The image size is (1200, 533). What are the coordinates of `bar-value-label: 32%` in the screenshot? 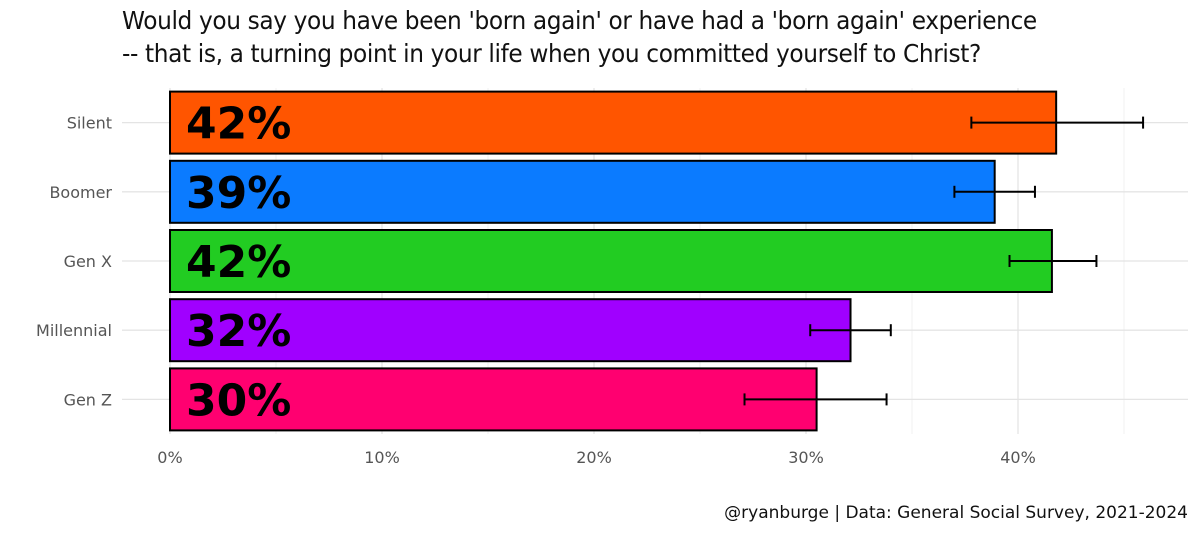 It's located at (238, 331).